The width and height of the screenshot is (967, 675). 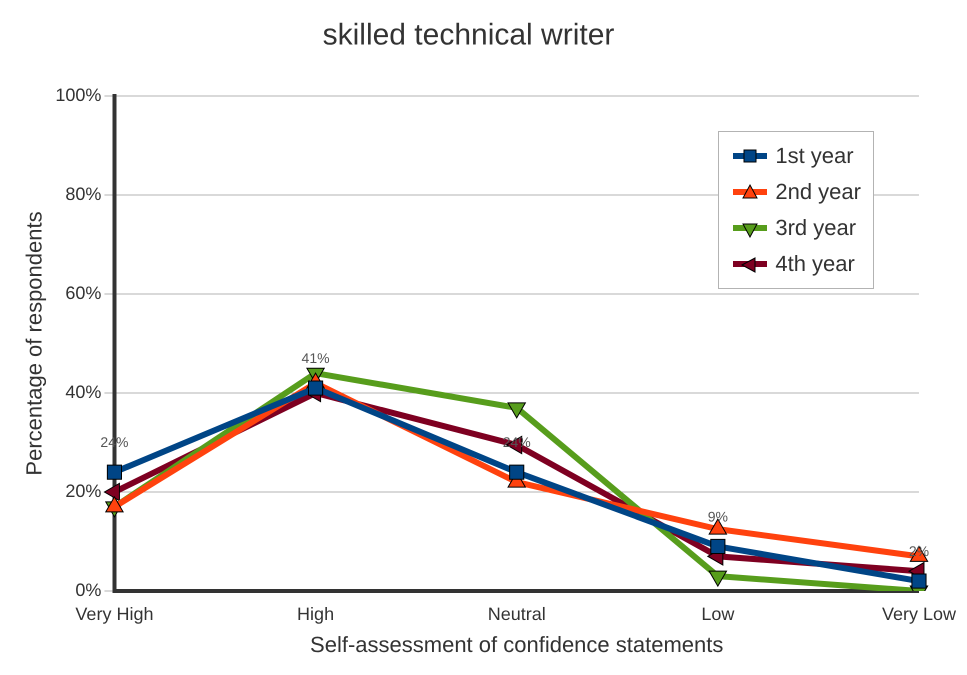 I want to click on x-tick-label: Low, so click(x=718, y=614).